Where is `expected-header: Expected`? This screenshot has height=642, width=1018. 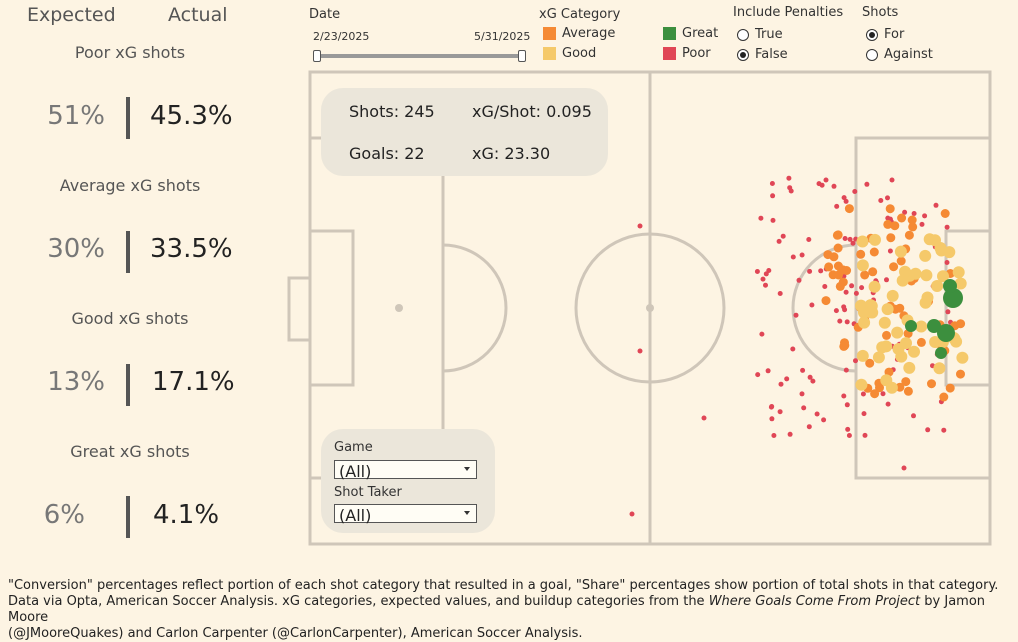
expected-header: Expected is located at coordinates (71, 15).